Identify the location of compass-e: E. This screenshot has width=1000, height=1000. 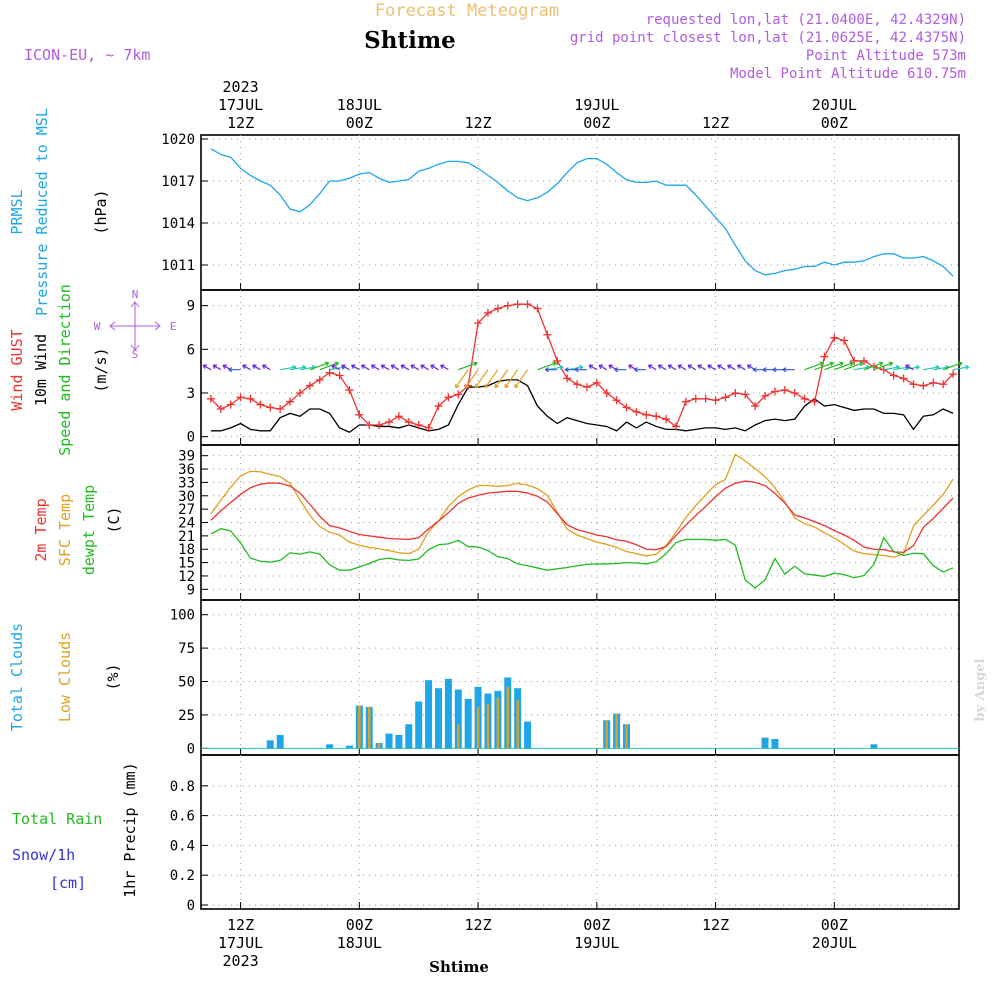
(173, 326).